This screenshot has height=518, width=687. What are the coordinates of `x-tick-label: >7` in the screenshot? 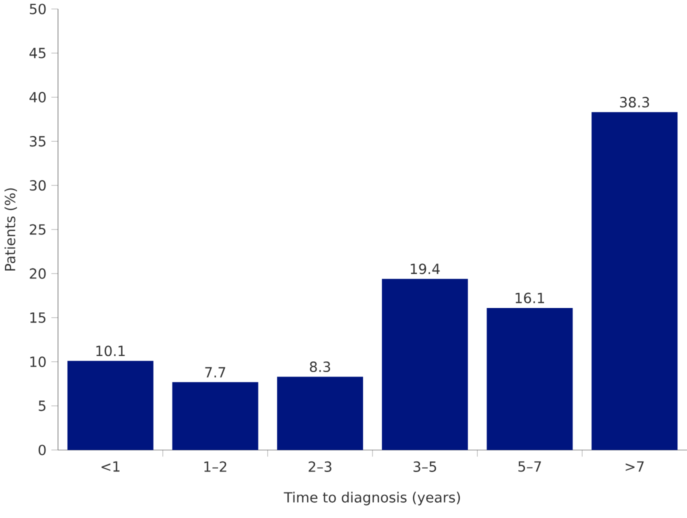 It's located at (635, 466).